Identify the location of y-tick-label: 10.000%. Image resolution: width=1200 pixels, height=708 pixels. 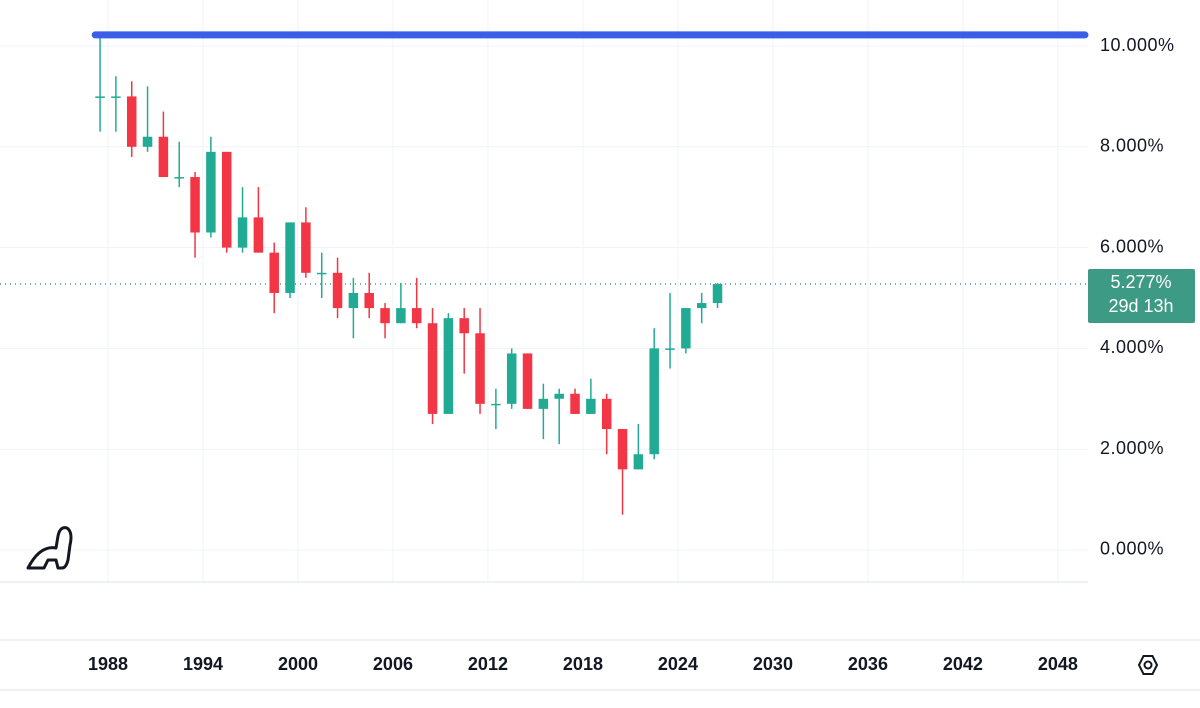
(1137, 45).